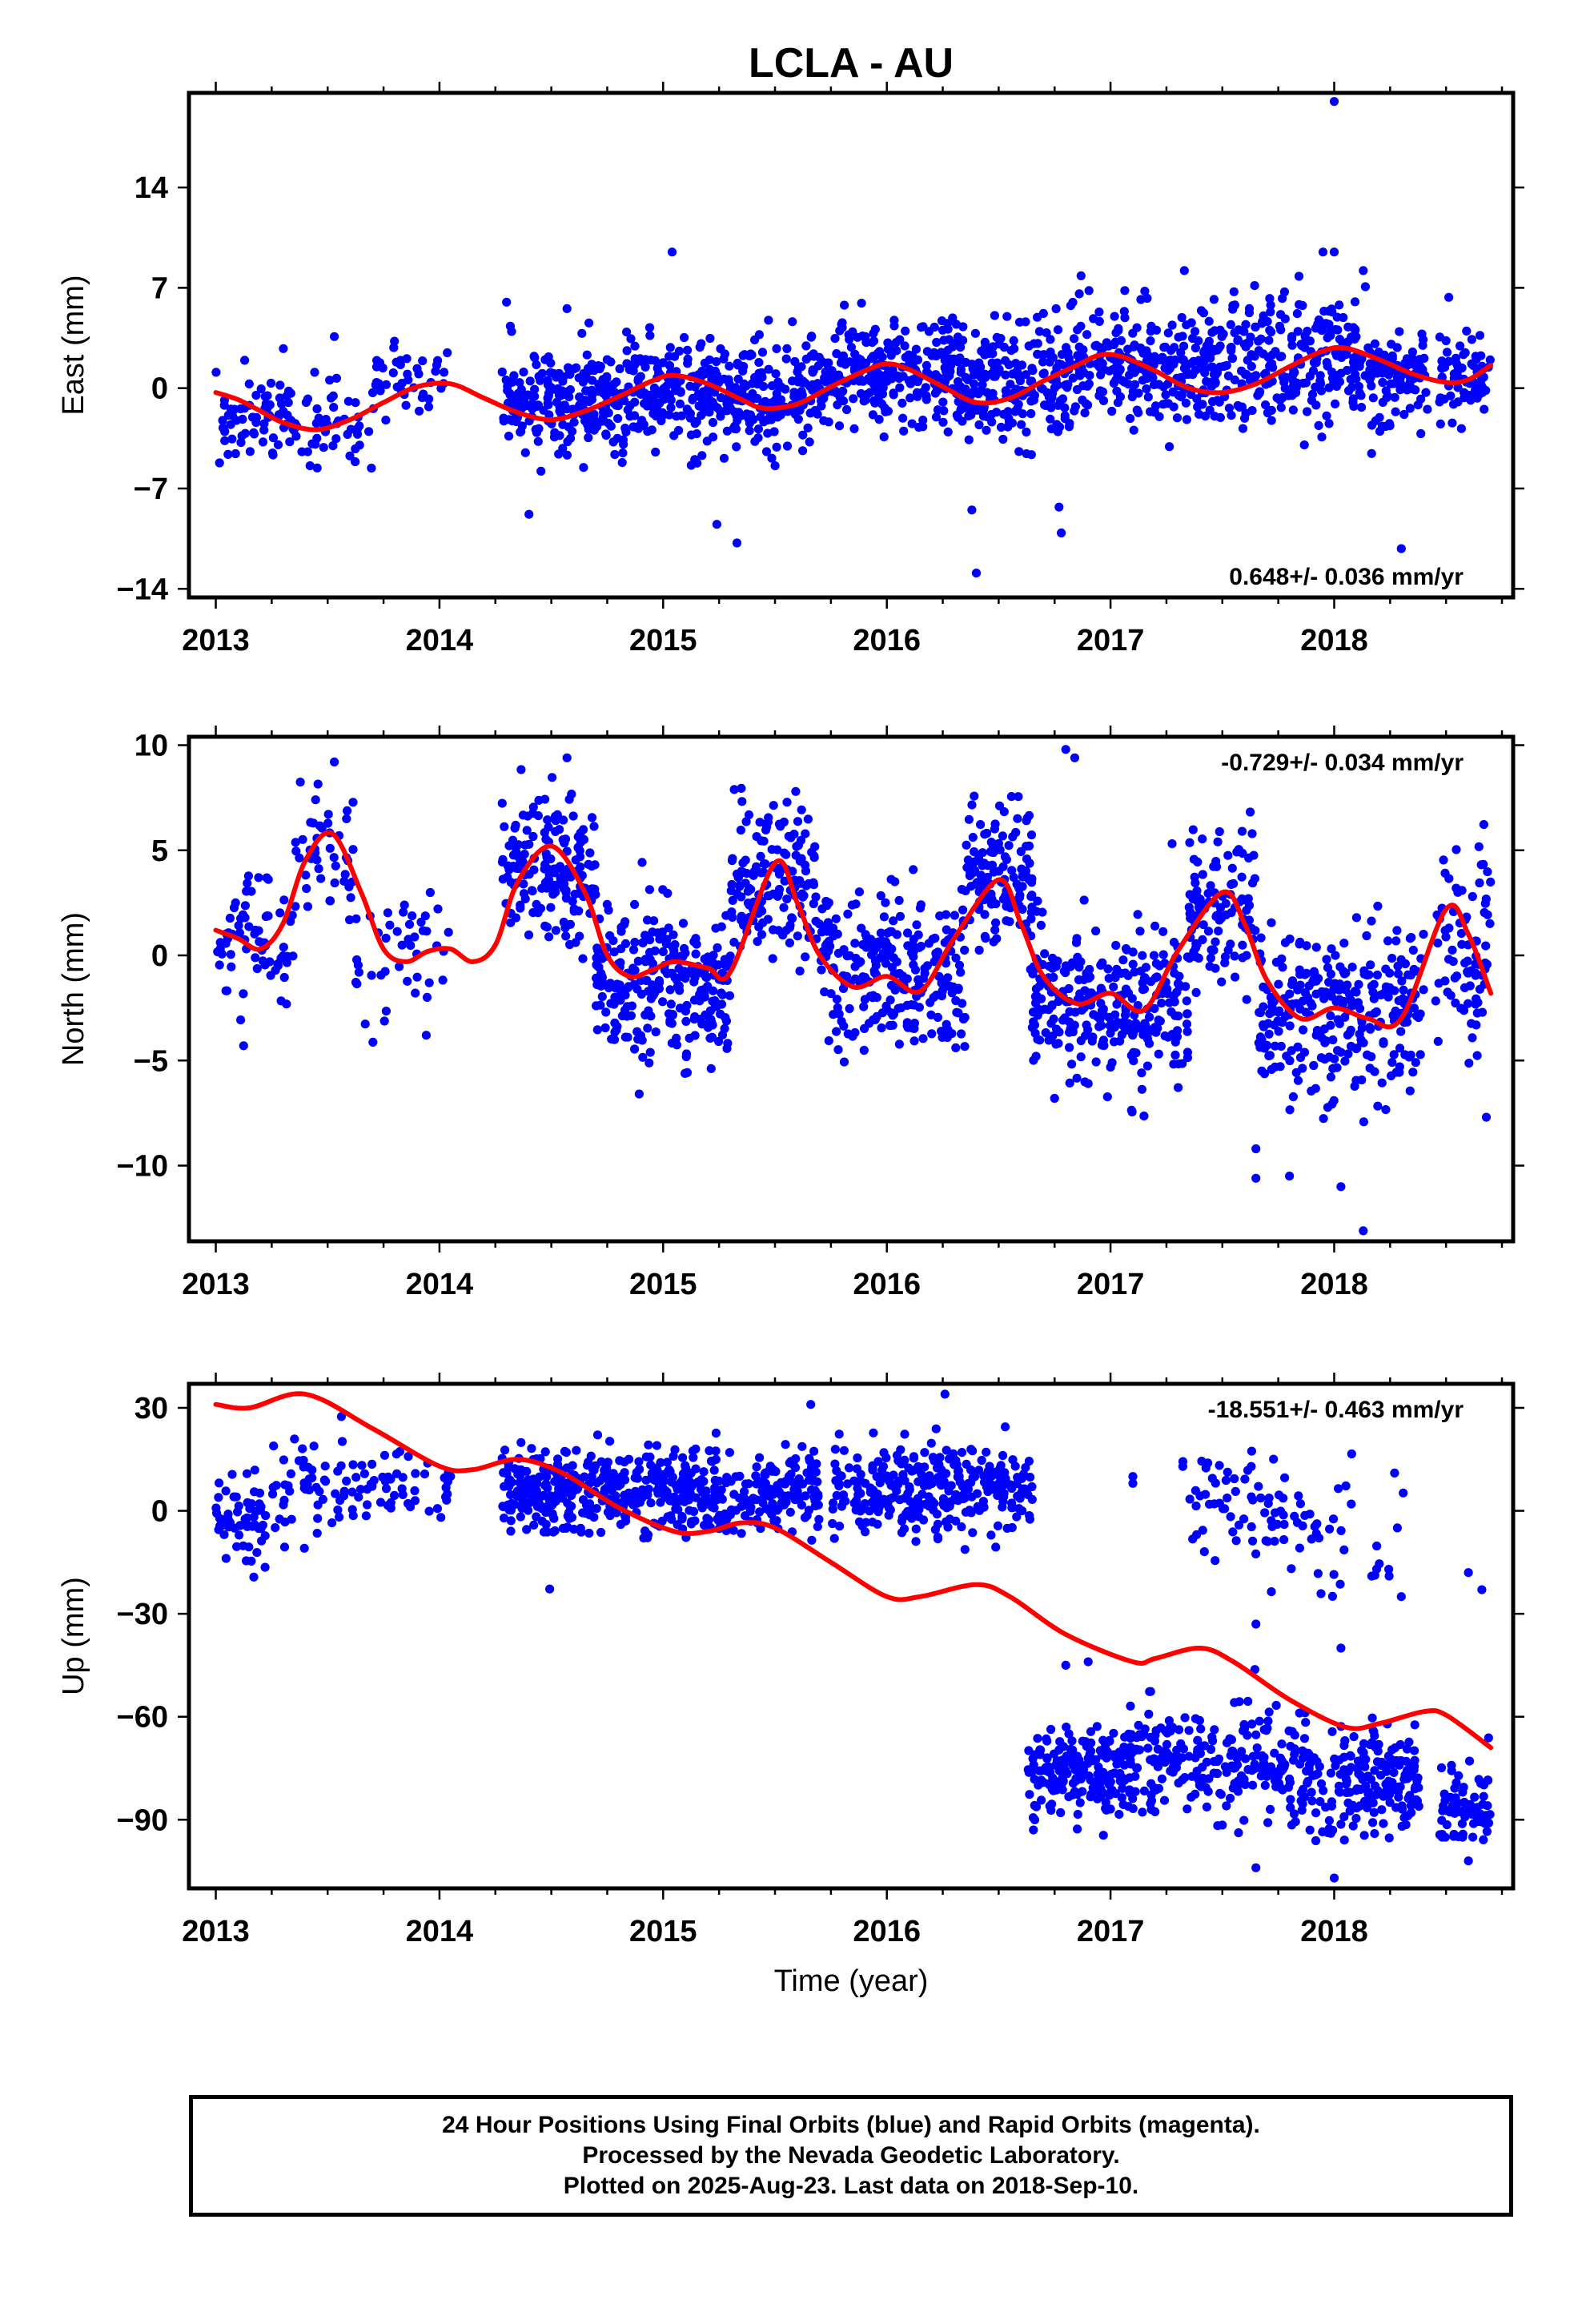 The width and height of the screenshot is (1582, 2324). I want to click on y-tick-label: 14, so click(151, 188).